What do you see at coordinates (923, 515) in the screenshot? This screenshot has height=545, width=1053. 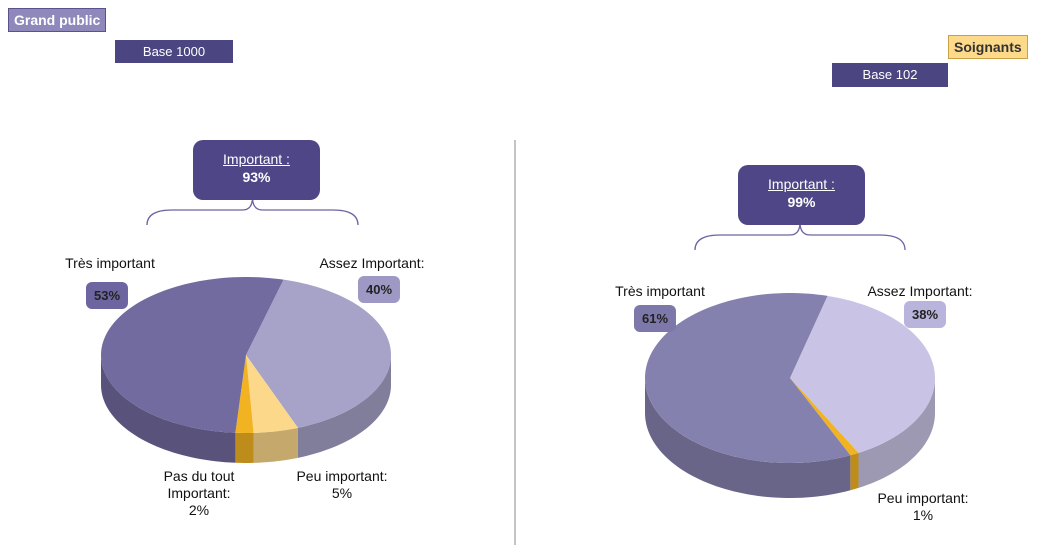 I see `value-label: 1%` at bounding box center [923, 515].